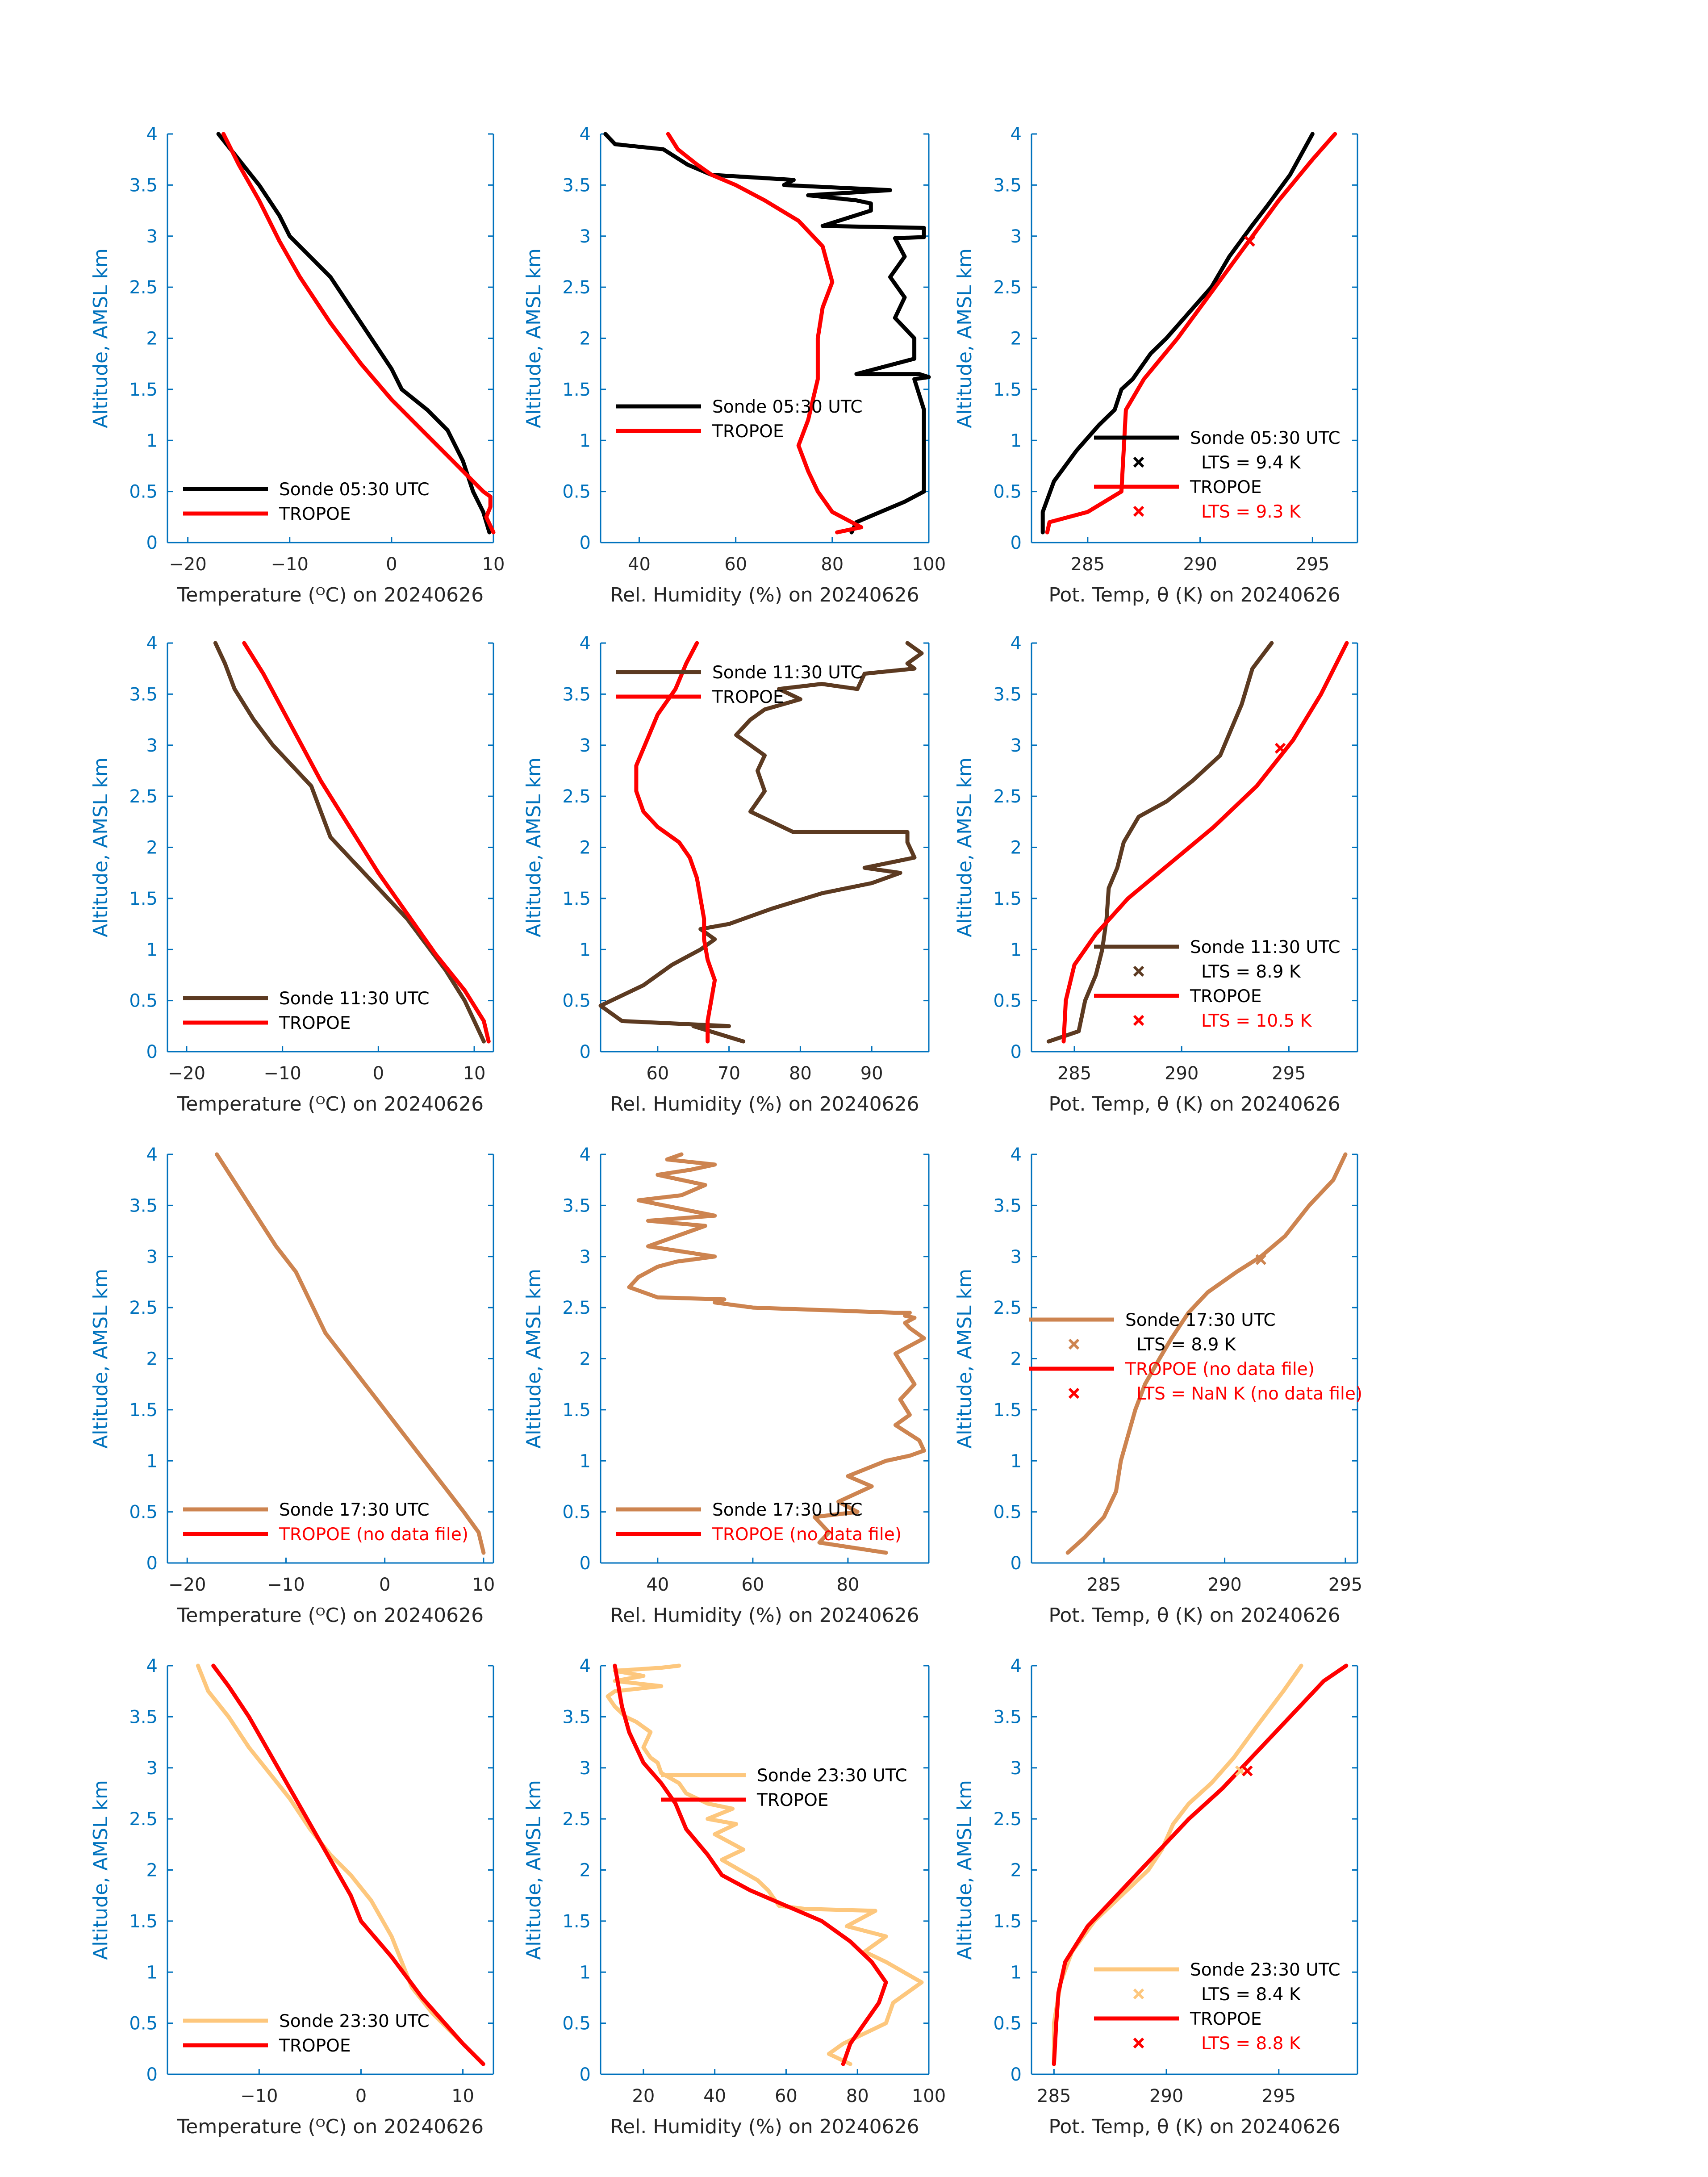 This screenshot has height=2177, width=1708. I want to click on legend: Sonde 11:30 UTC TROPOE, so click(739, 685).